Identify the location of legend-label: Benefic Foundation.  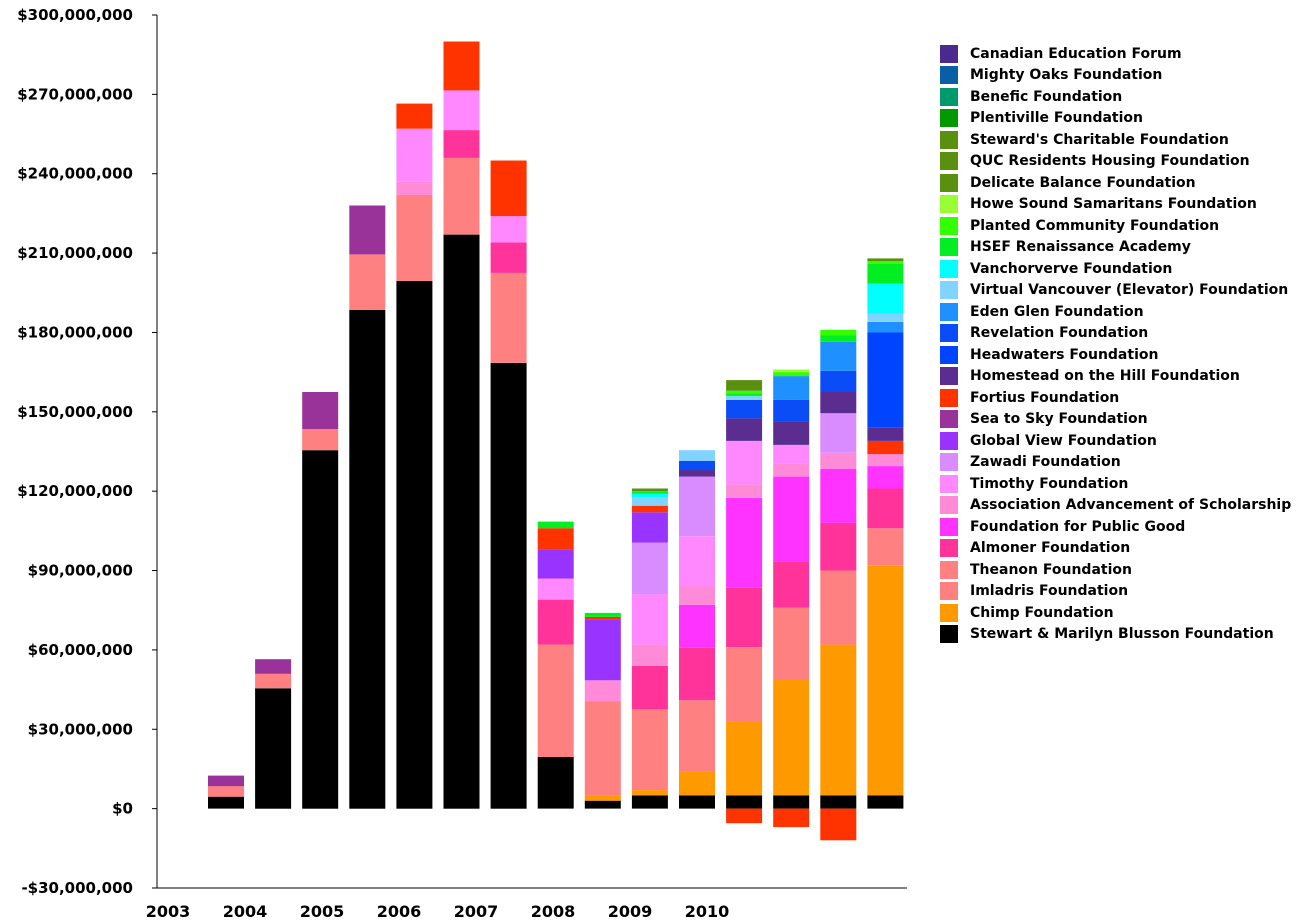
(1046, 96).